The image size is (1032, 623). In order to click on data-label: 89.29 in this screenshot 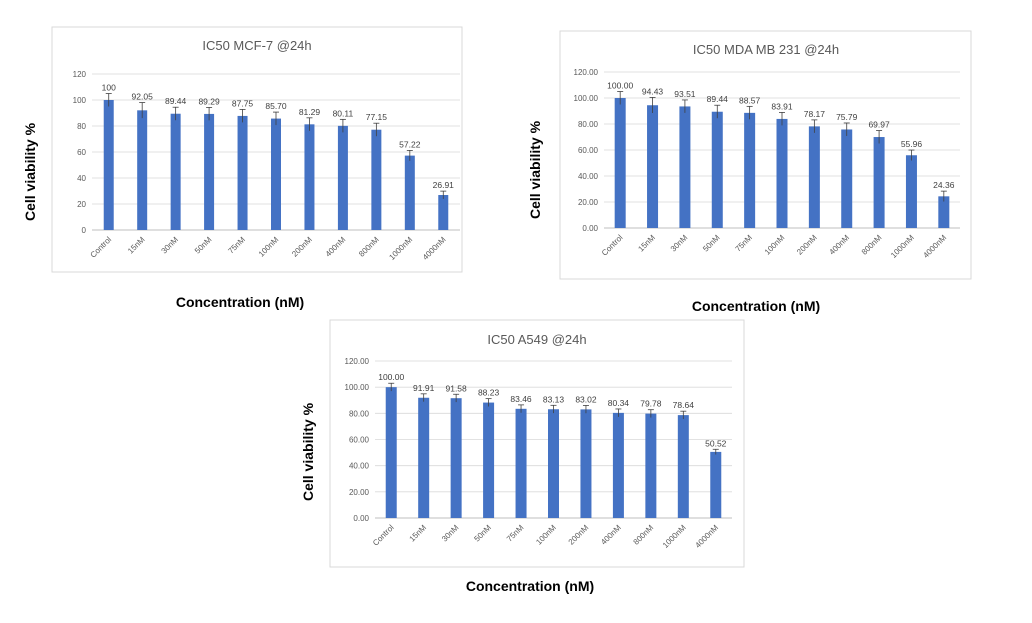, I will do `click(209, 101)`.